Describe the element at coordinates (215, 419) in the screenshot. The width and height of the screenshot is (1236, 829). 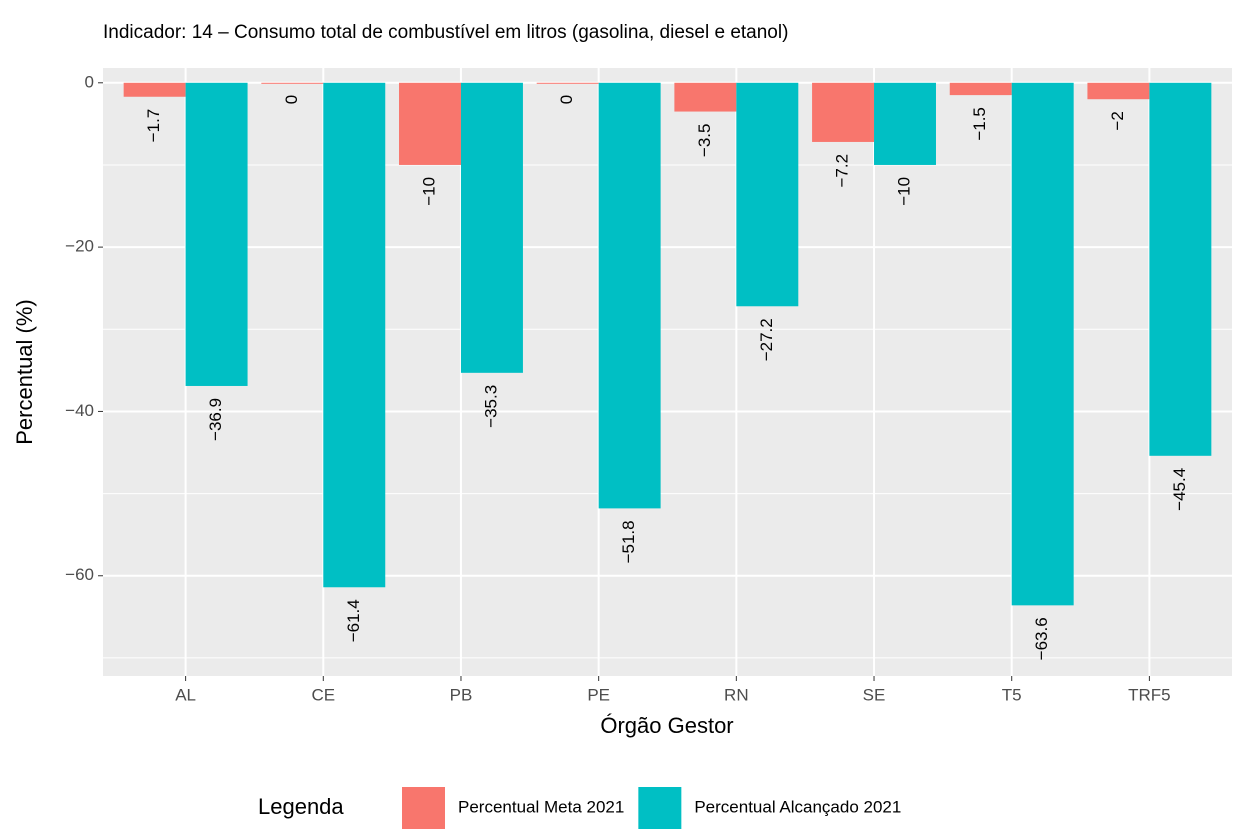
I see `value-label: −36.9` at that location.